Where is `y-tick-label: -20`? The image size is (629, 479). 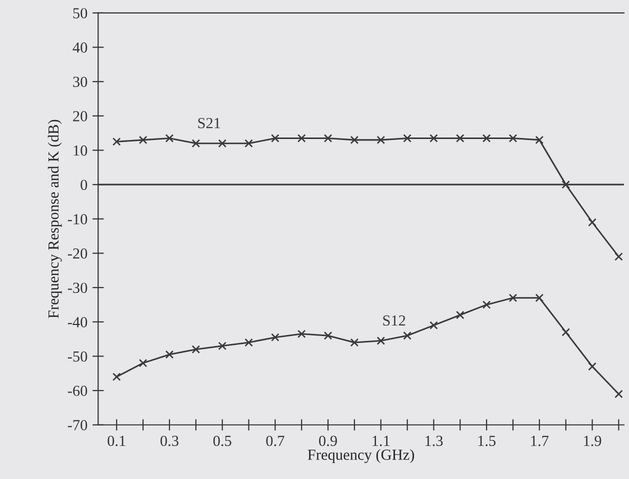 y-tick-label: -20 is located at coordinates (78, 253).